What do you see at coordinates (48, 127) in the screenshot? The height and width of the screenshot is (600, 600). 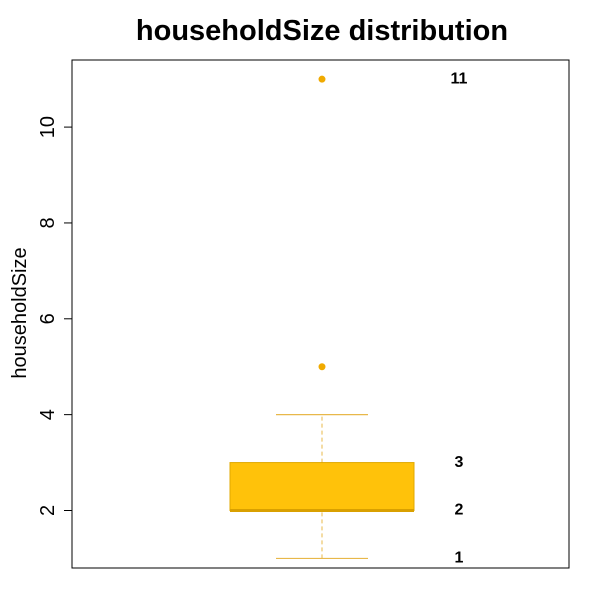 I see `y-tick-label: 10` at bounding box center [48, 127].